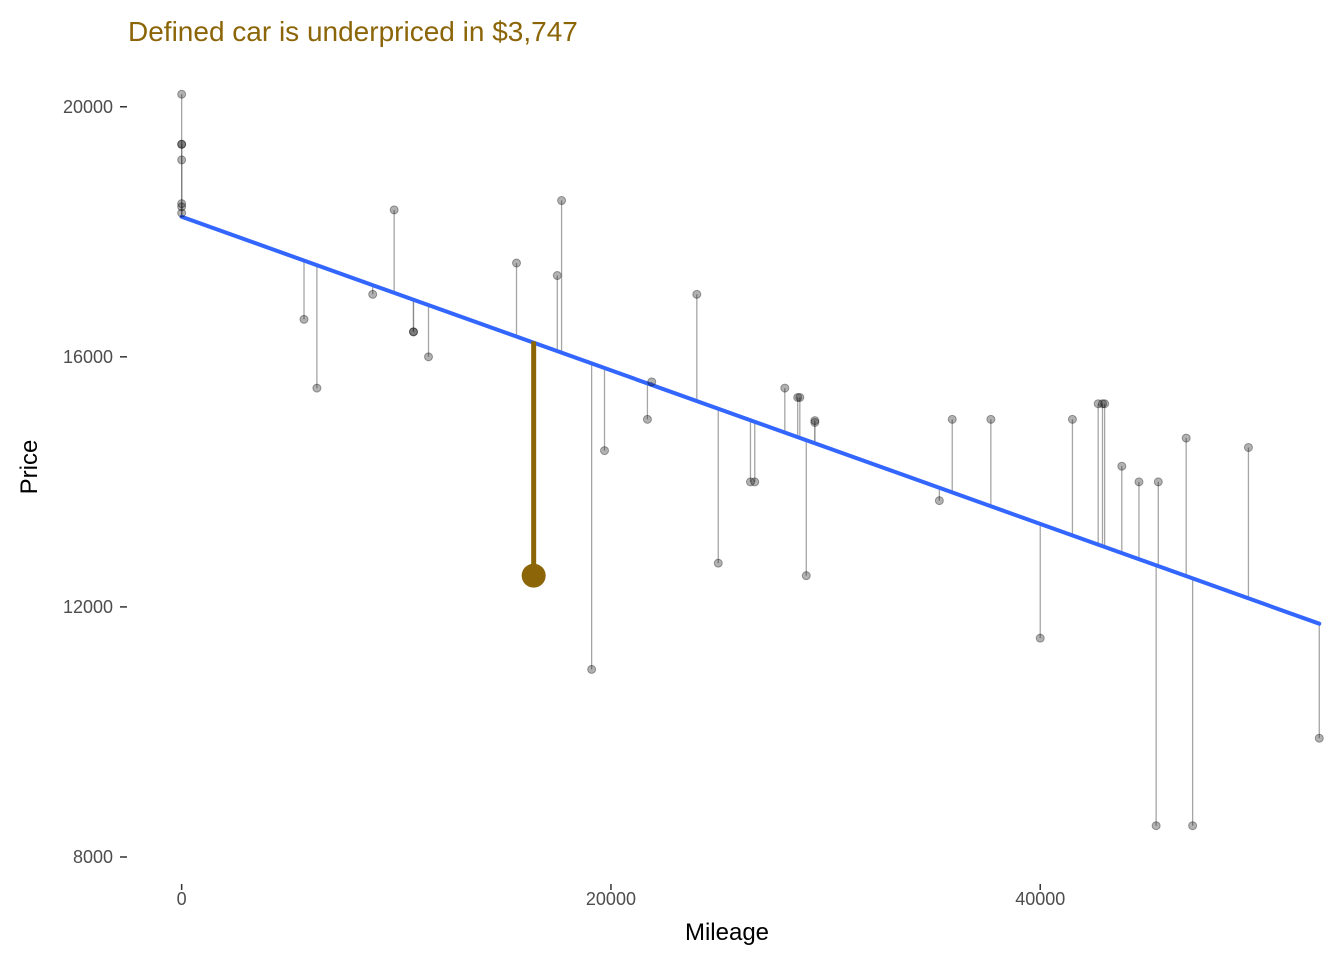 This screenshot has height=965, width=1344. What do you see at coordinates (88, 357) in the screenshot?
I see `y-tick-label: 16000` at bounding box center [88, 357].